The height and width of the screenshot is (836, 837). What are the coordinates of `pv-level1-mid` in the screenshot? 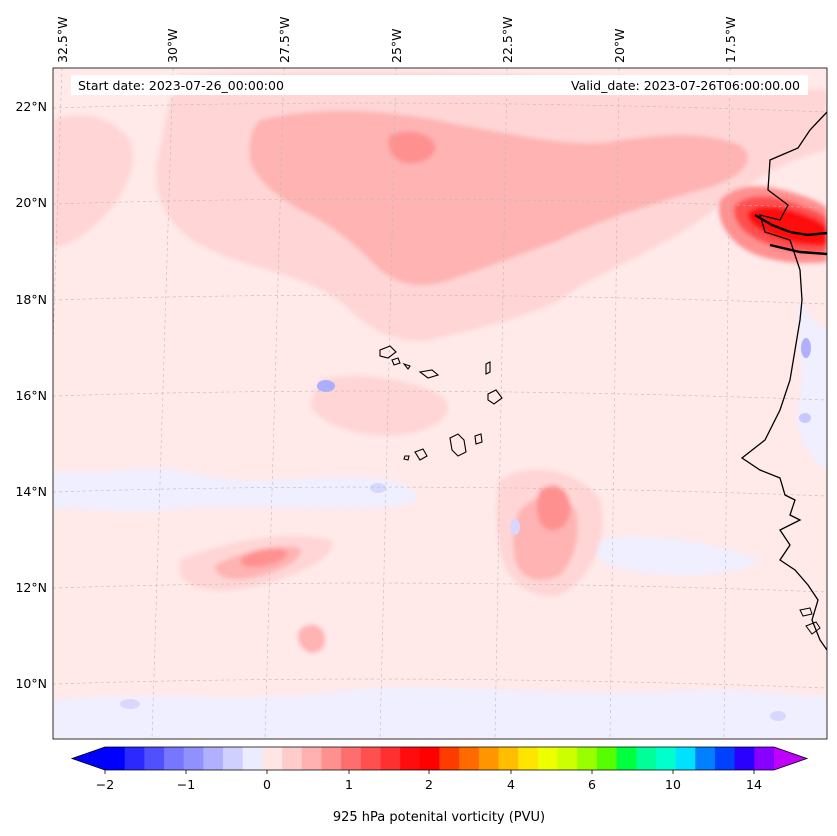 It's located at (379, 405).